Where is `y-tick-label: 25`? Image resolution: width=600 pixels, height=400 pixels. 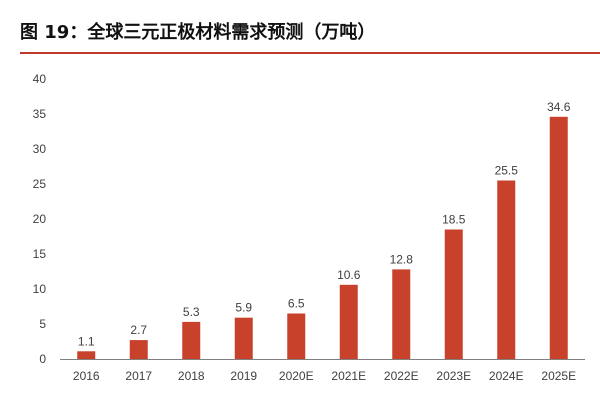 y-tick-label: 25 is located at coordinates (40, 184).